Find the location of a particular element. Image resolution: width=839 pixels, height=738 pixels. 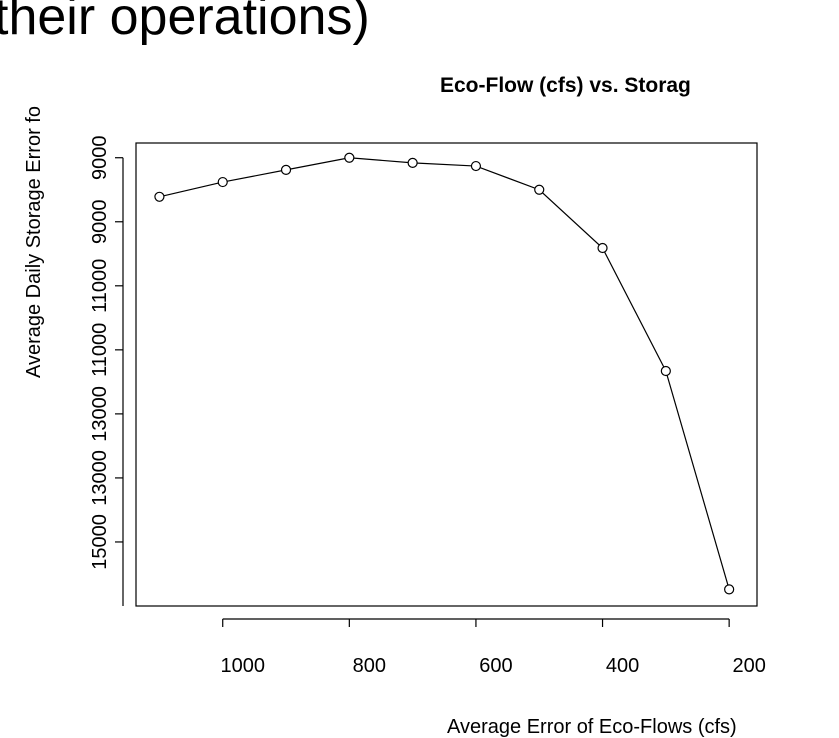

y-axis-label: Average Daily Storage Error fo is located at coordinates (34, 242).